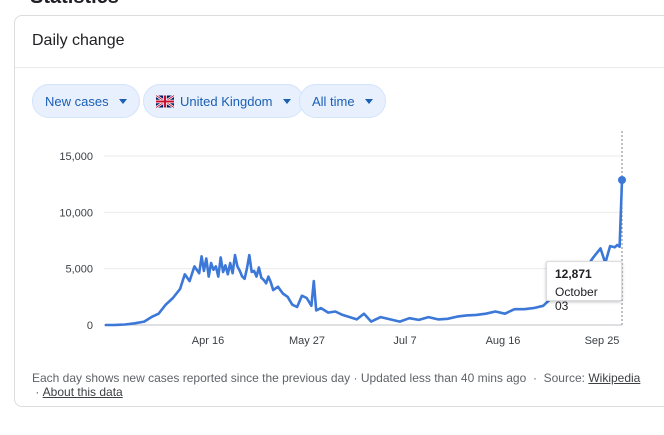 This screenshot has height=435, width=664. What do you see at coordinates (82, 392) in the screenshot?
I see `about-data-link: About this data` at bounding box center [82, 392].